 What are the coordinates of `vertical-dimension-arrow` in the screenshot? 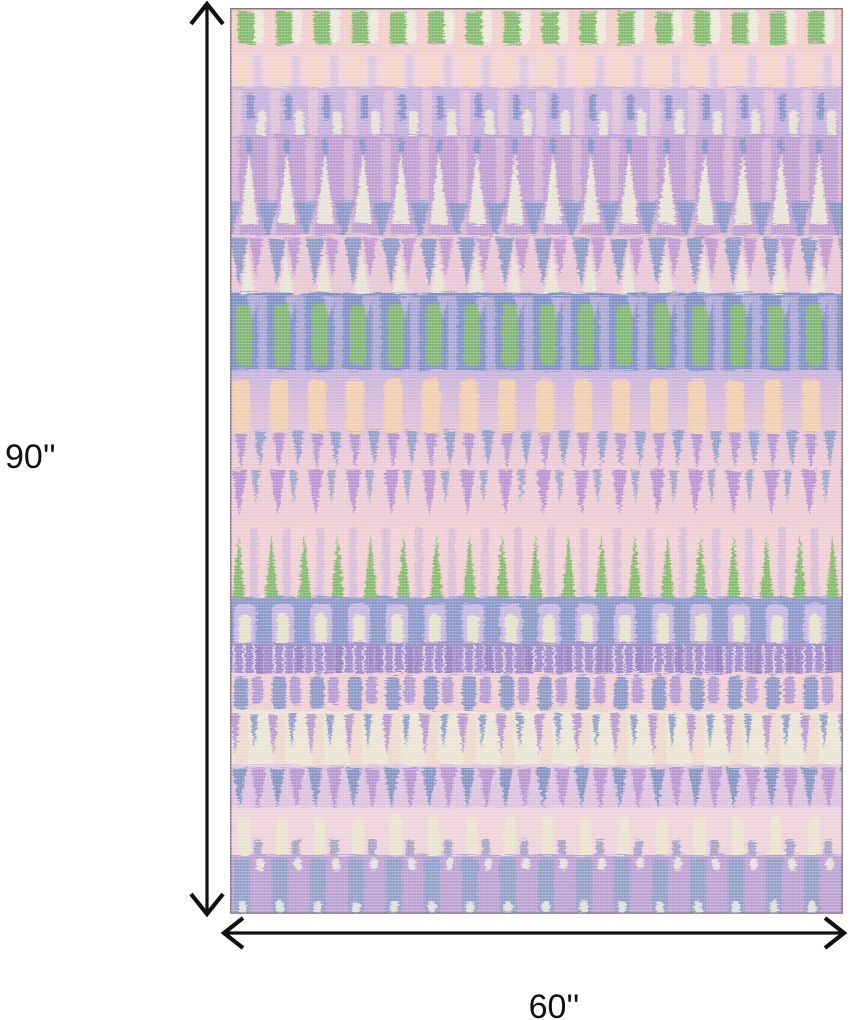 It's located at (207, 459).